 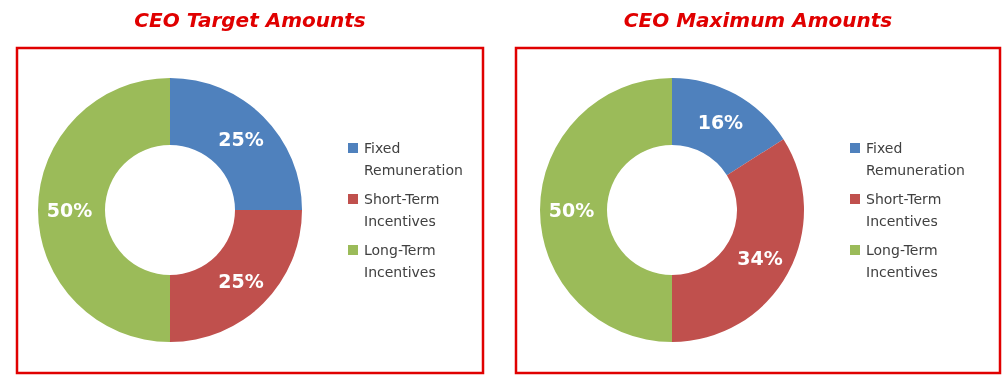 What do you see at coordinates (250, 20) in the screenshot?
I see `chart-title: CEO Target Amounts` at bounding box center [250, 20].